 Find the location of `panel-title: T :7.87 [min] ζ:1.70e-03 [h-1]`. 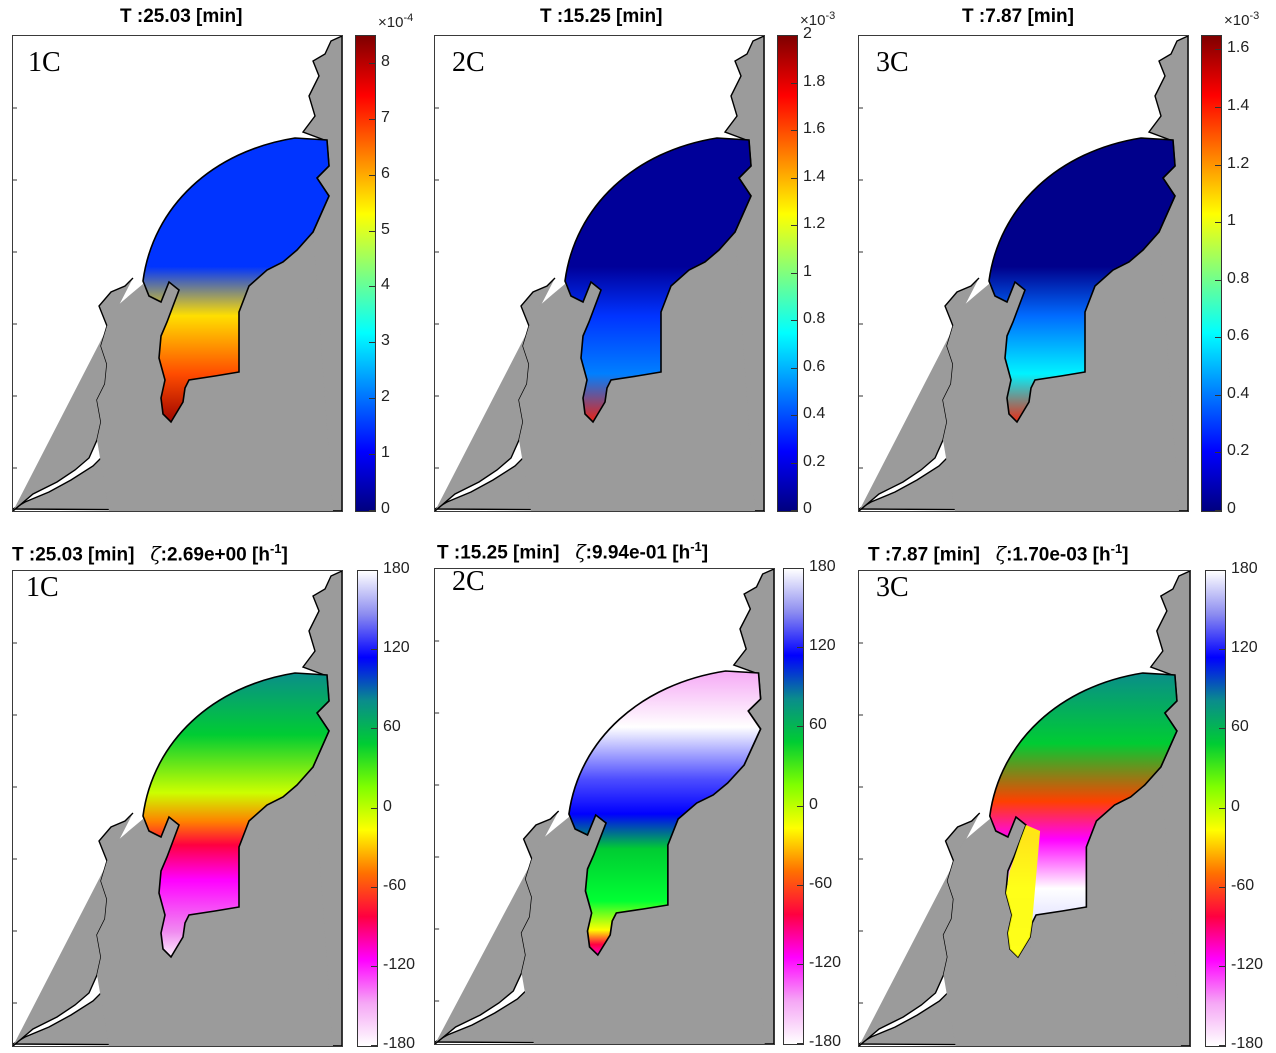

panel-title: T :7.87 [min] ζ:1.70e-03 [h-1] is located at coordinates (998, 553).